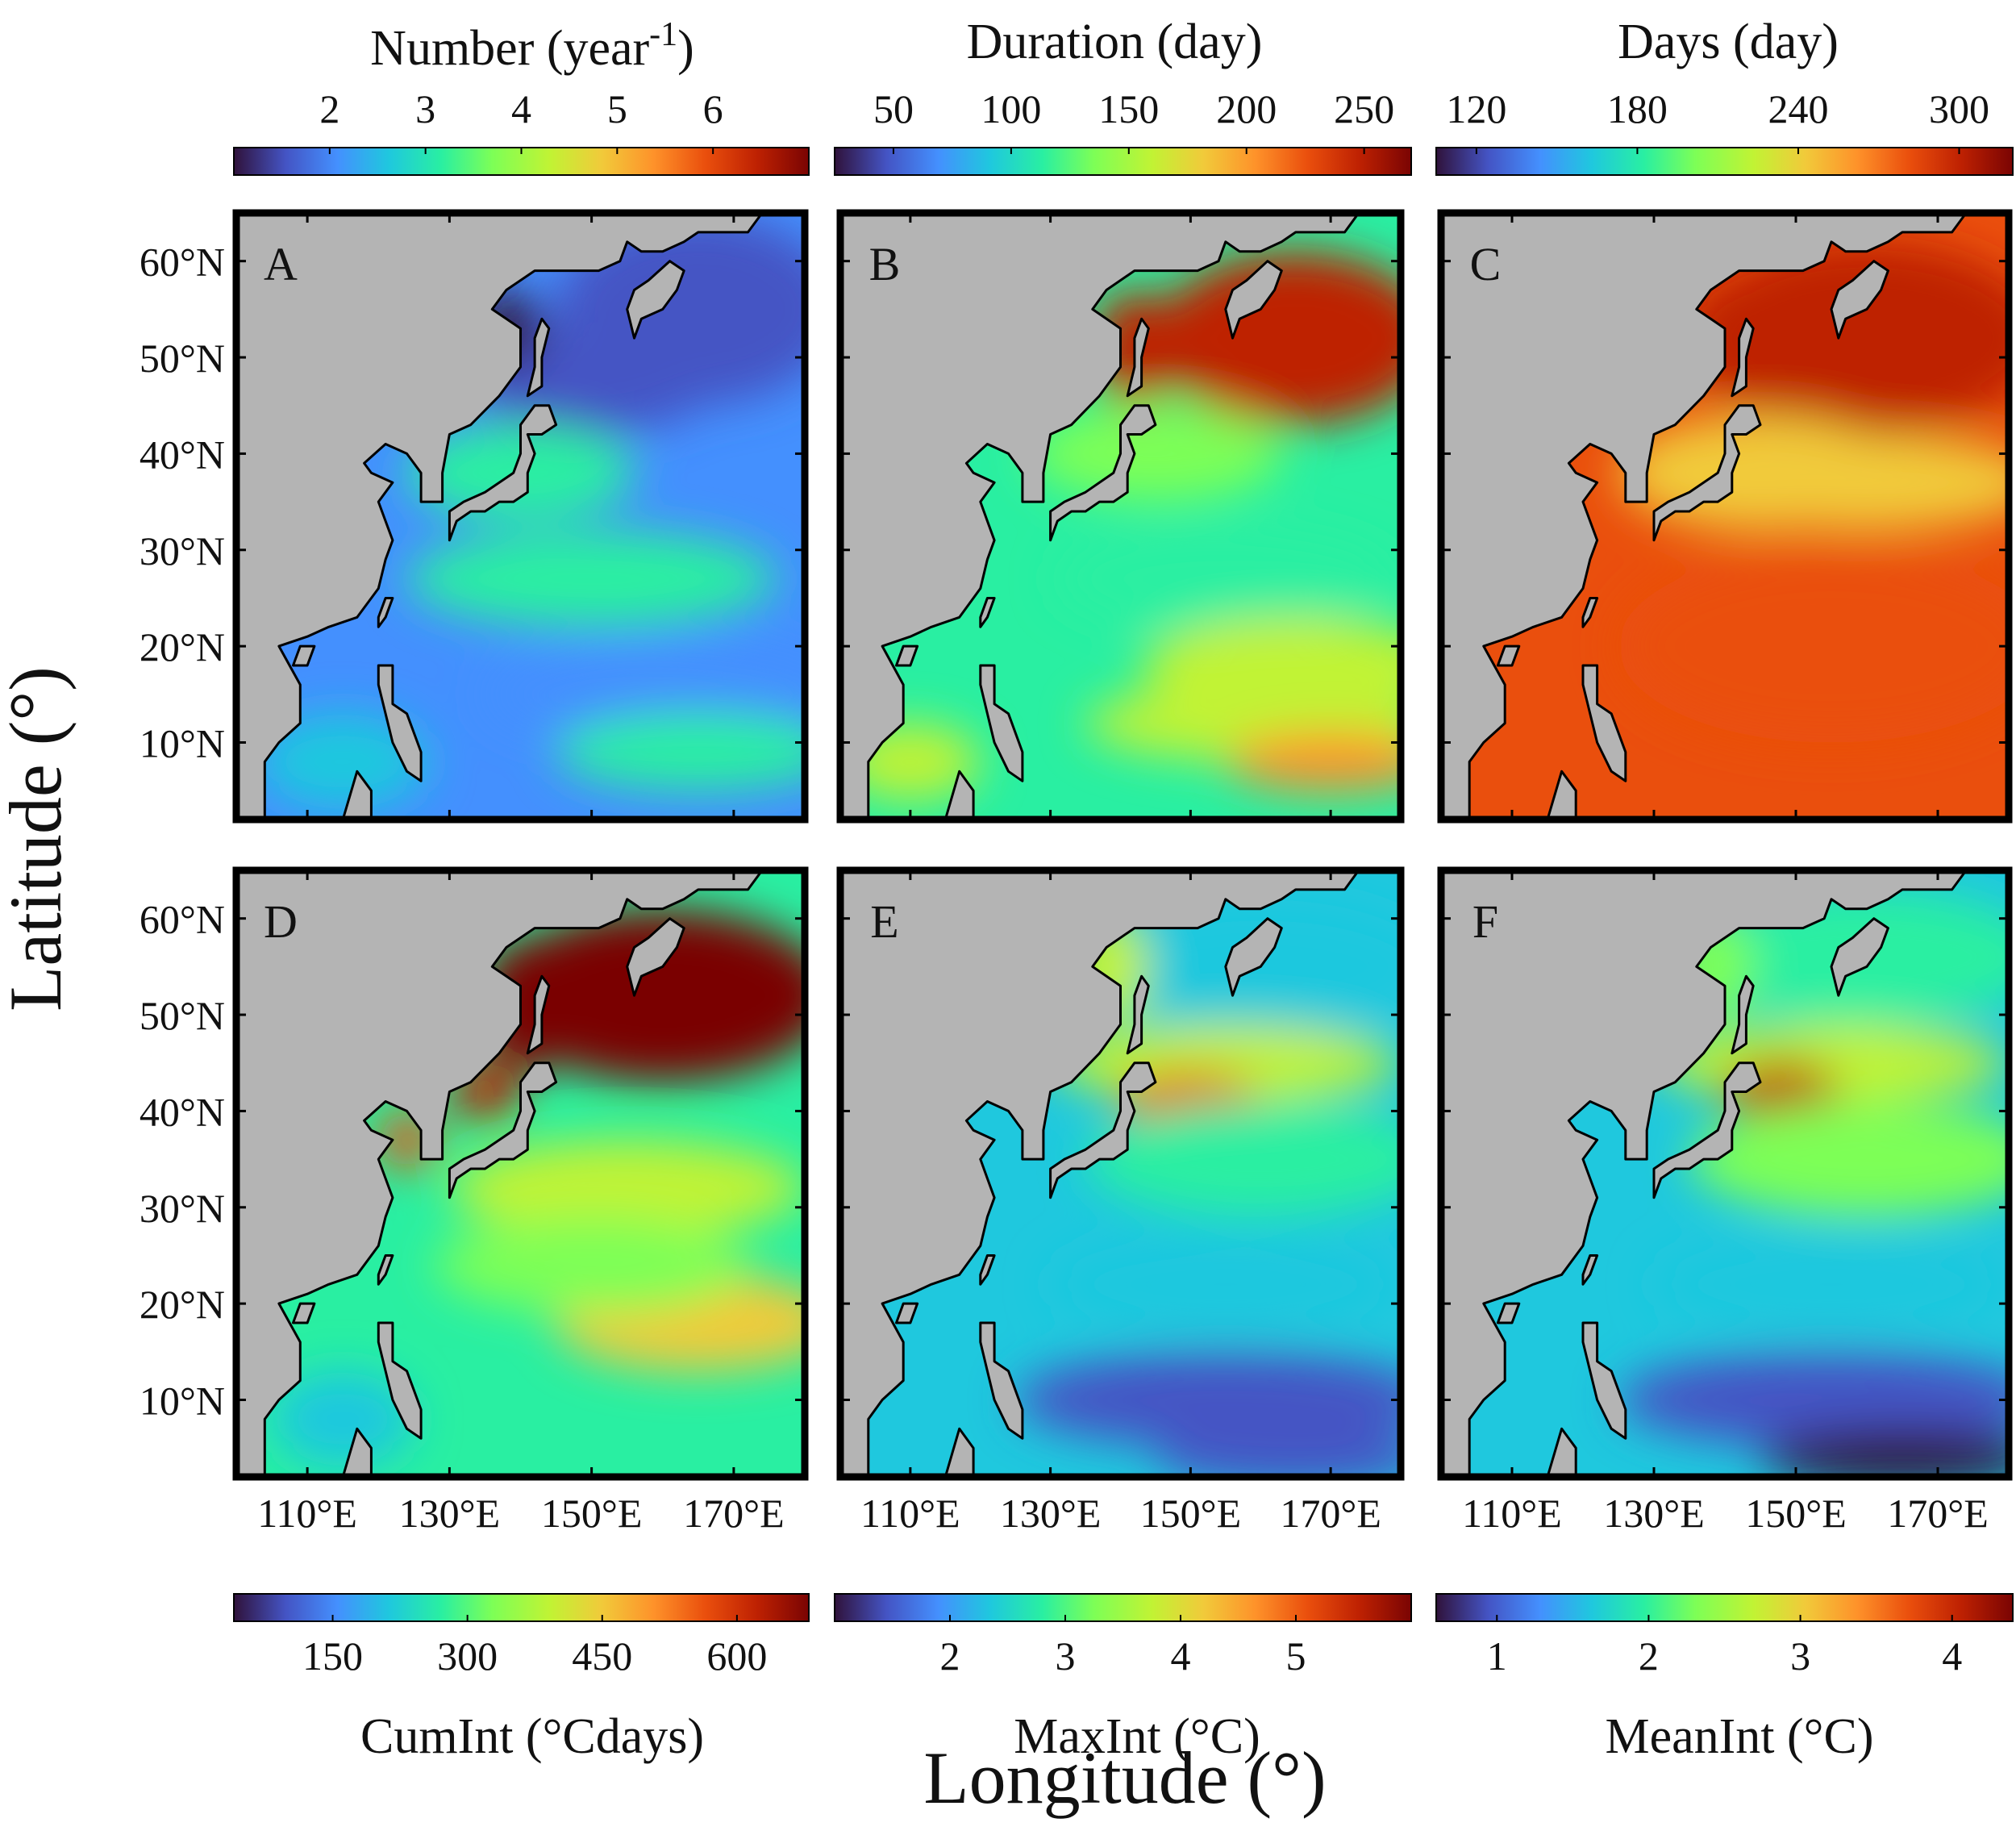  What do you see at coordinates (1123, 1607) in the screenshot?
I see `colorbar-maxint-bar` at bounding box center [1123, 1607].